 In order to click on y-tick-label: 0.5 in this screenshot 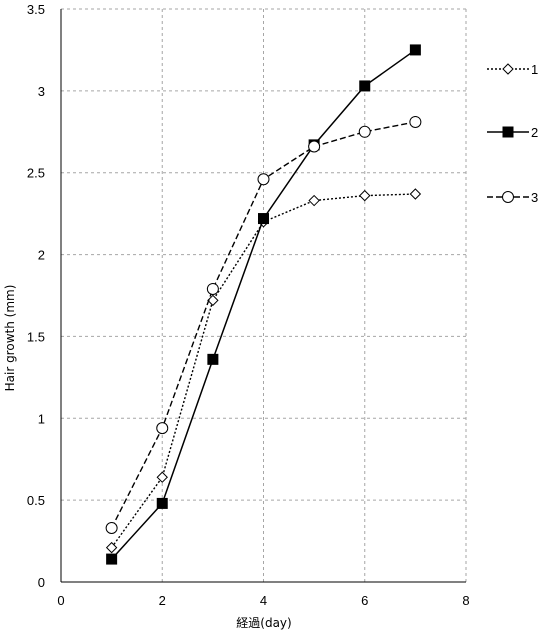, I will do `click(36, 500)`.